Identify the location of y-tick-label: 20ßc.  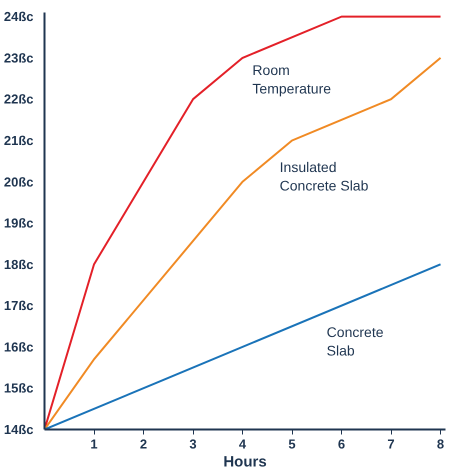
(19, 182).